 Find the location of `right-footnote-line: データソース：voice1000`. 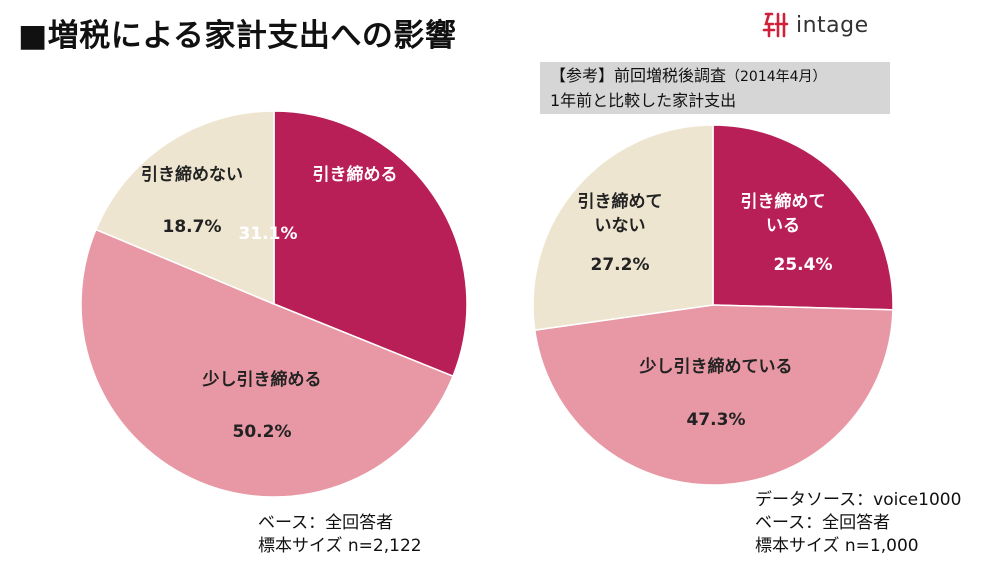

right-footnote-line: データソース：voice1000 is located at coordinates (858, 500).